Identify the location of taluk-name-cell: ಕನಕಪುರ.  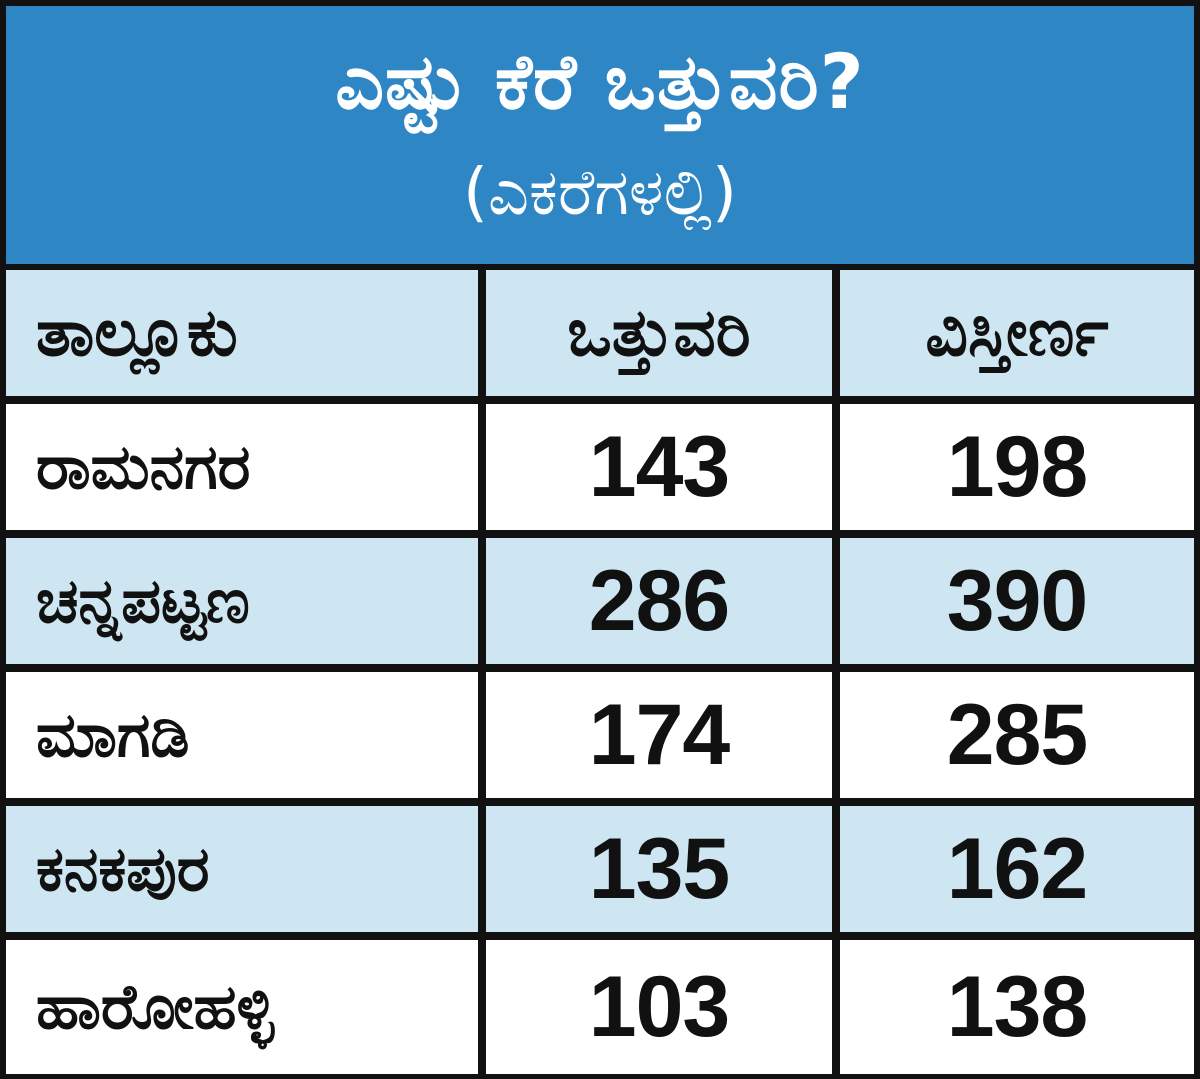
(242, 869).